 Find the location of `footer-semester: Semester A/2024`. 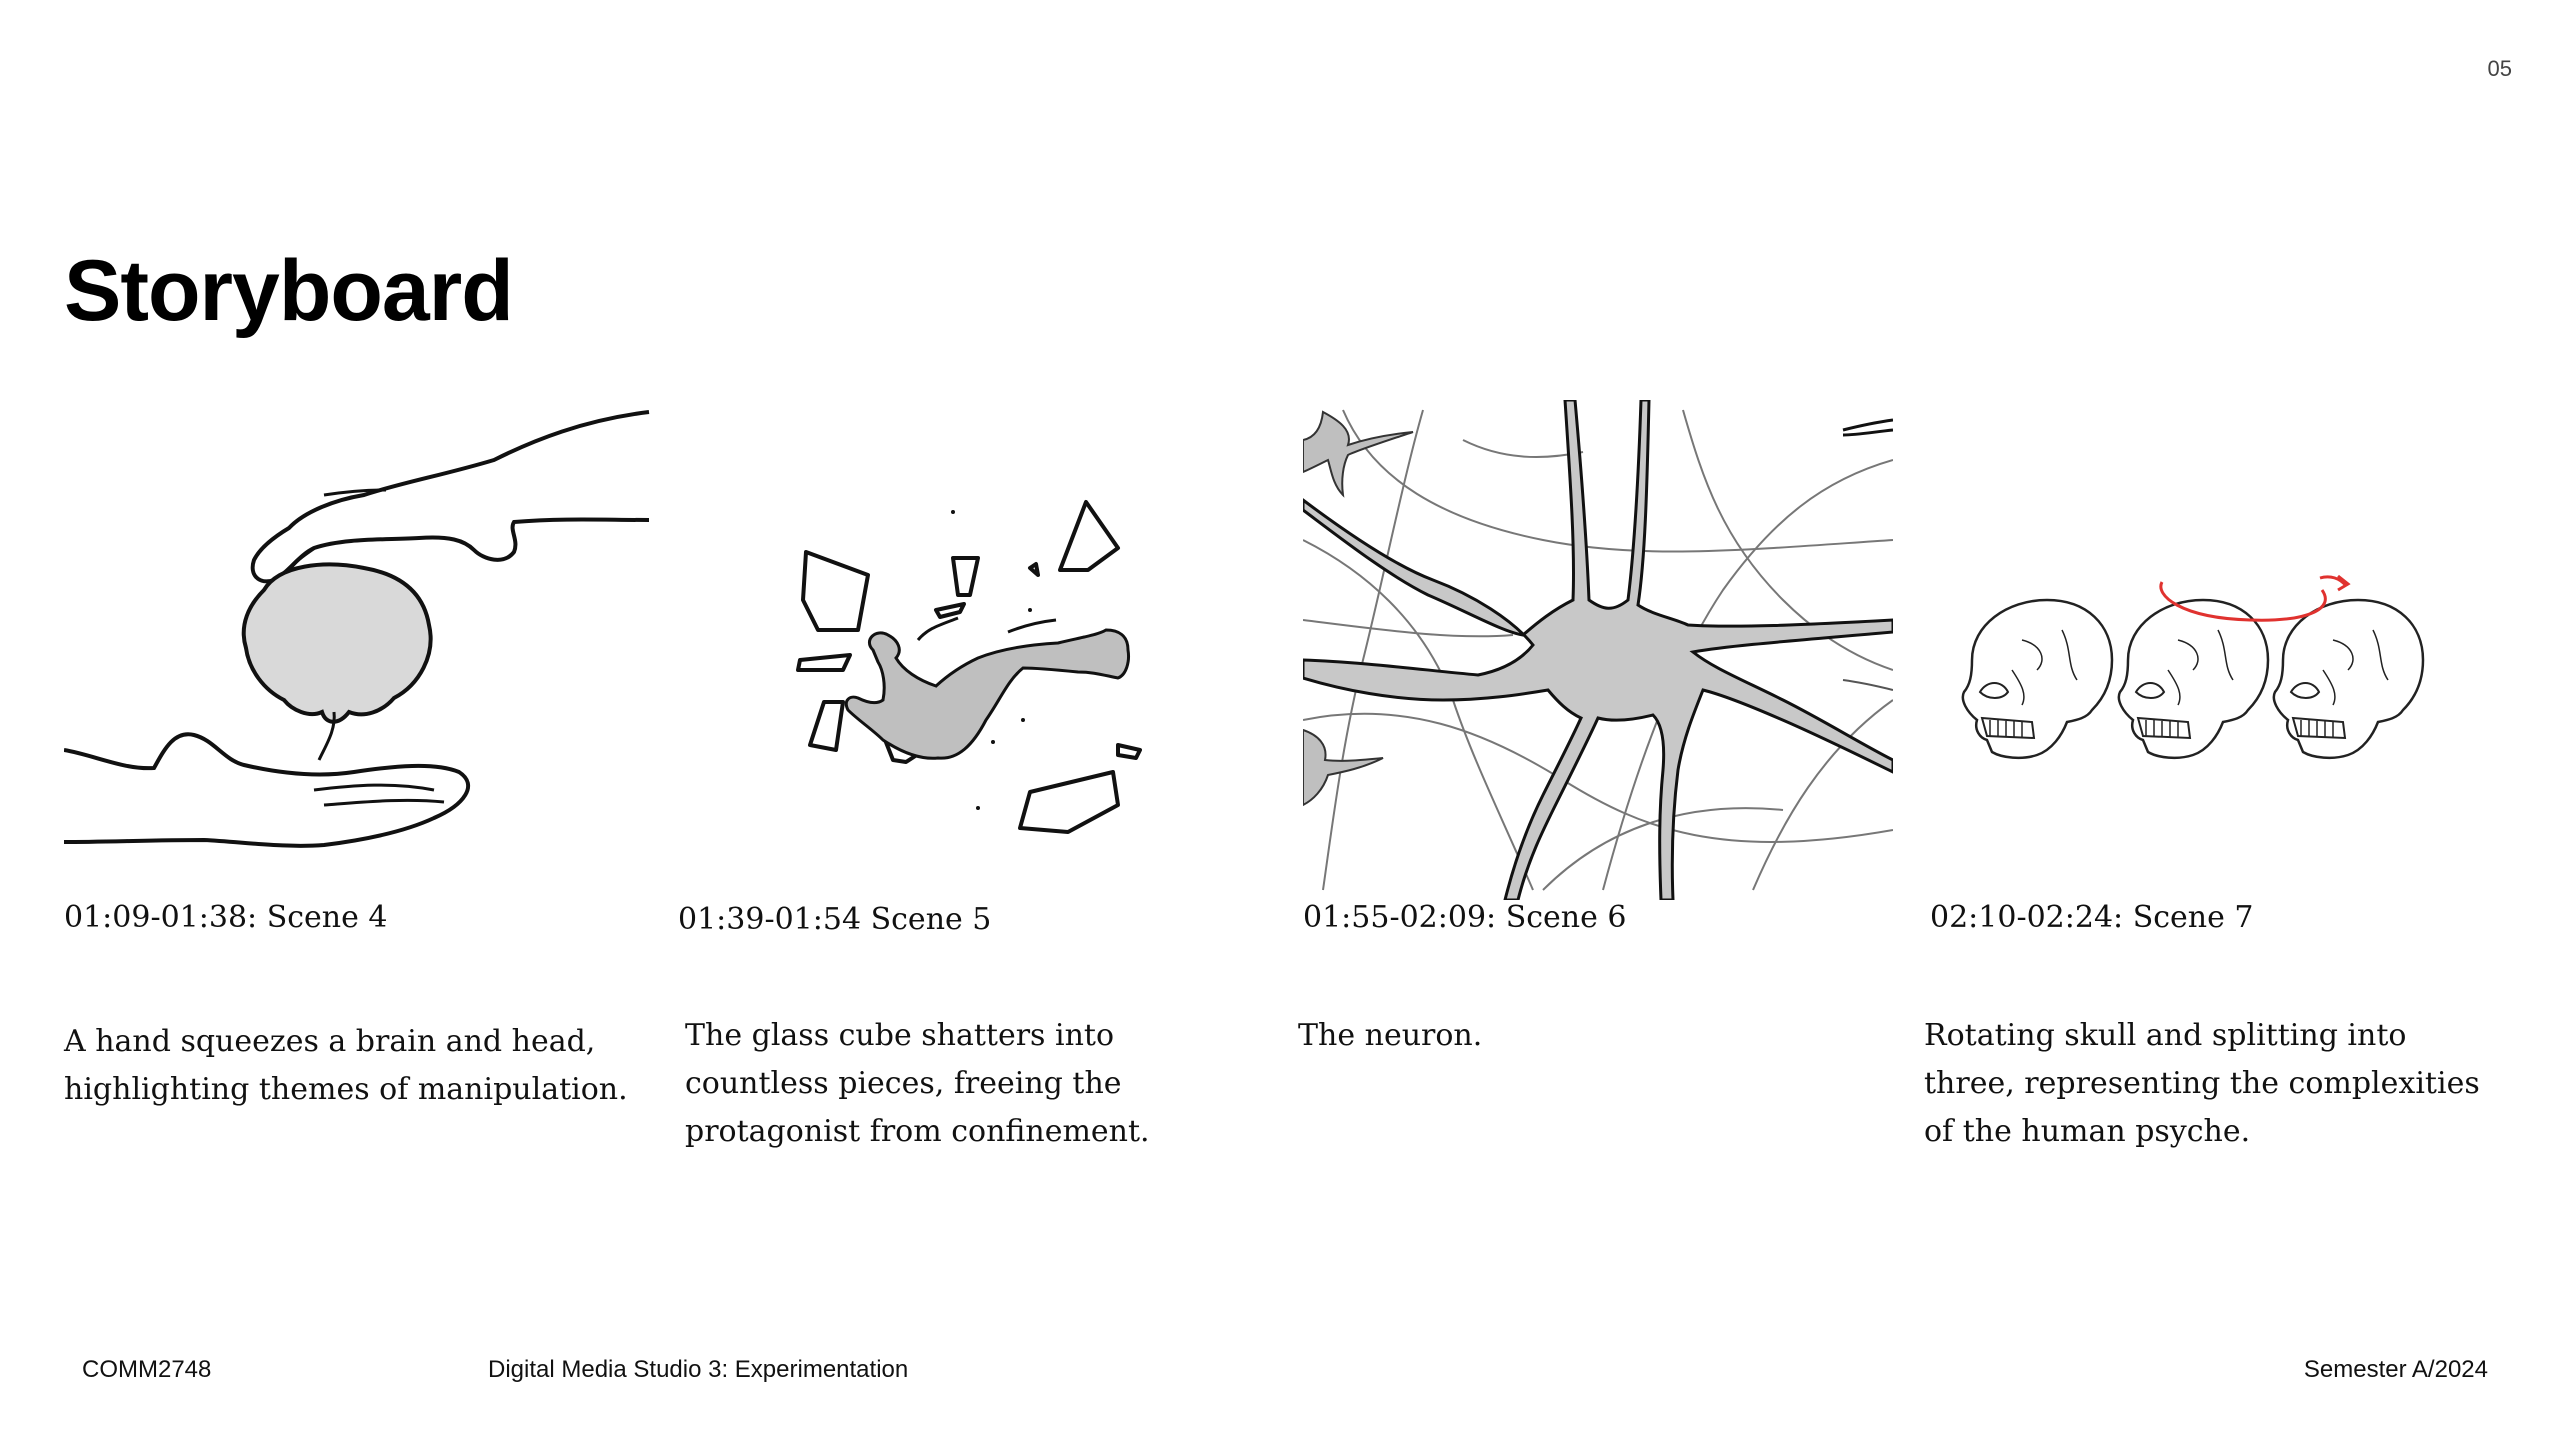

footer-semester: Semester A/2024 is located at coordinates (2395, 1369).